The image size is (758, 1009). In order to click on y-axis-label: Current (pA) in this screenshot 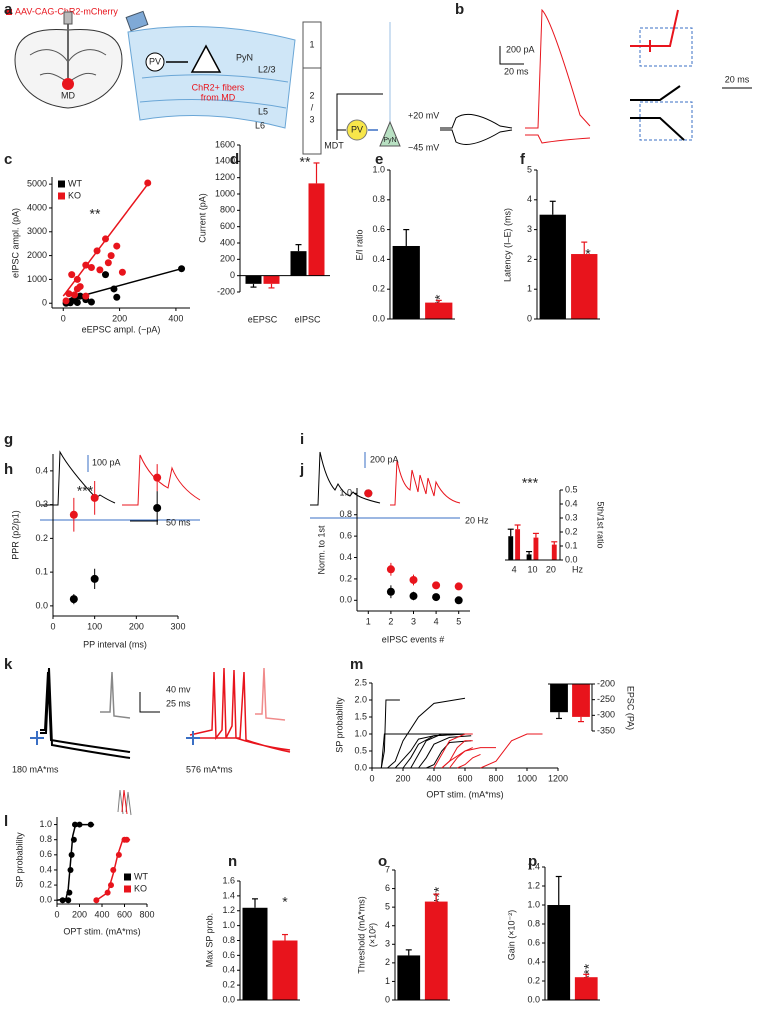, I will do `click(202, 218)`.